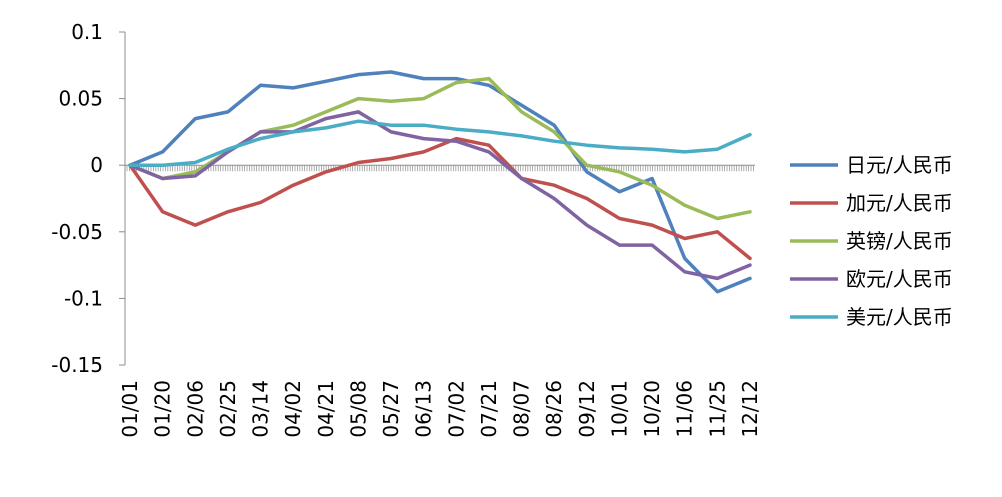  I want to click on x-tick-label: 06/13, so click(424, 409).